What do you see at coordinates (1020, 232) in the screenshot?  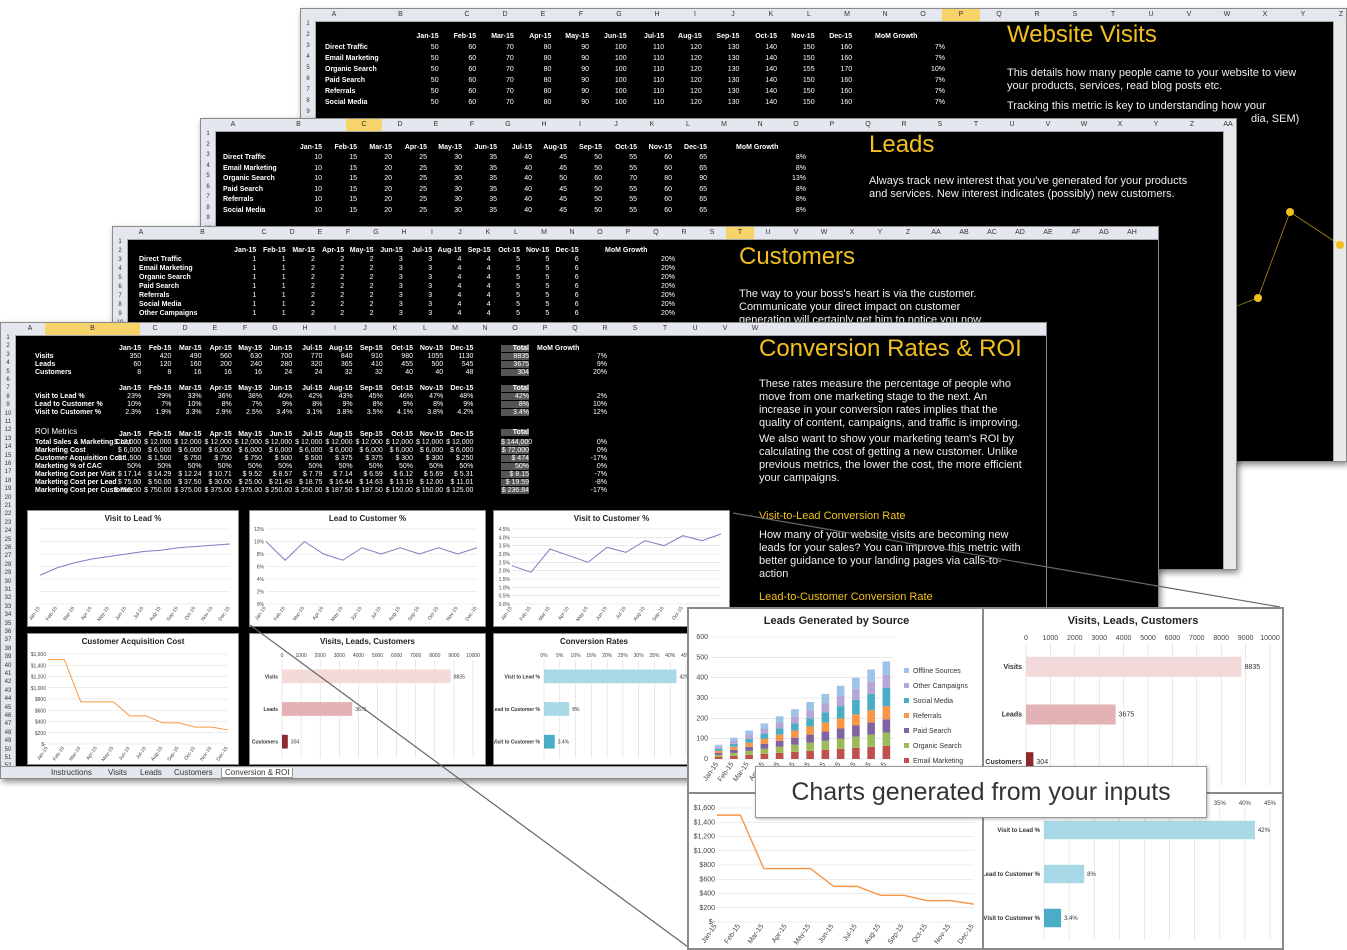 I see `column-letter: AD` at bounding box center [1020, 232].